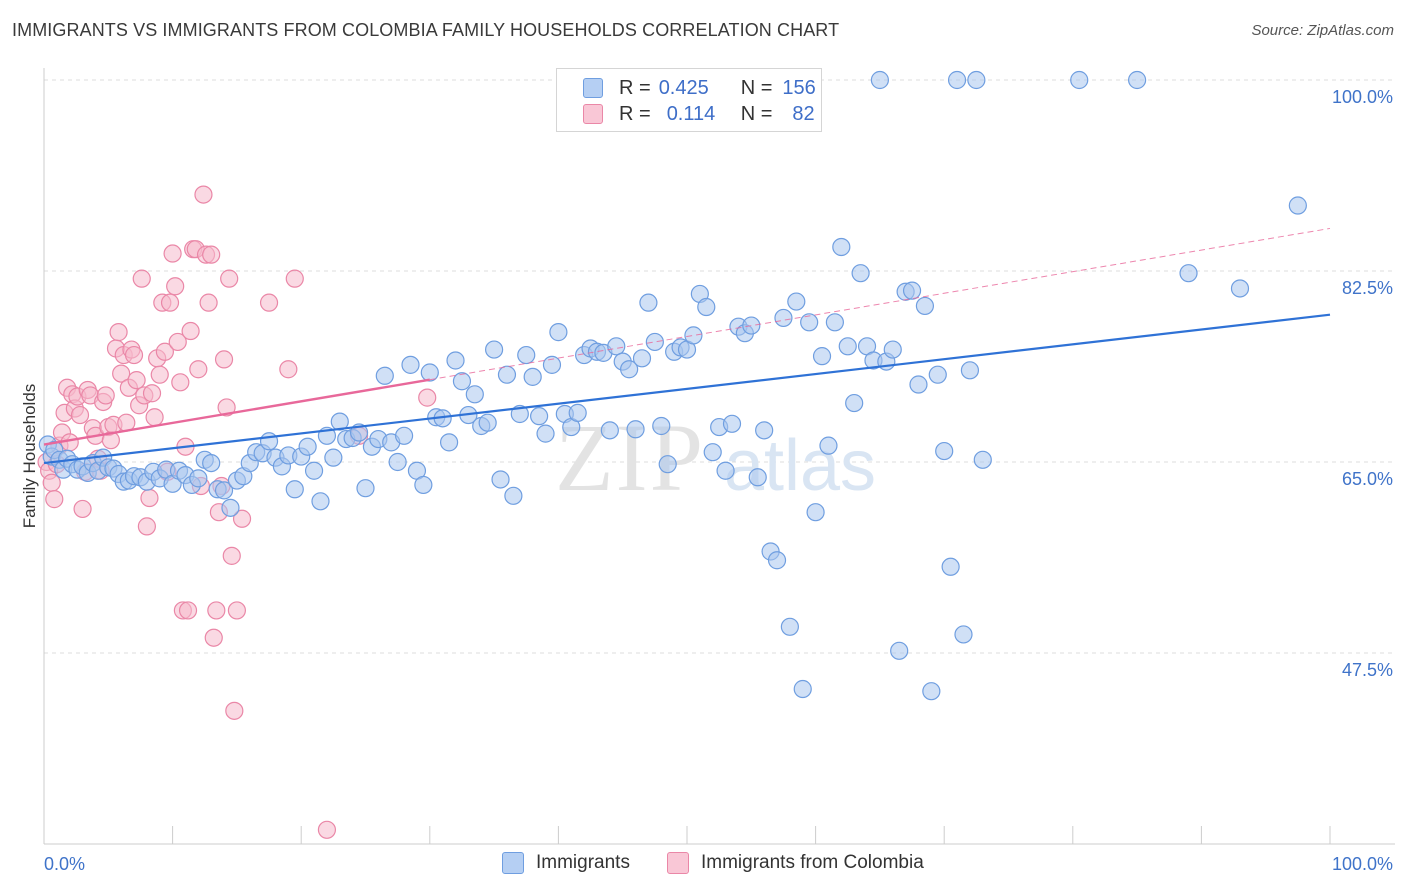 This screenshot has width=1406, height=892. Describe the element at coordinates (513, 863) in the screenshot. I see `bottom-legend-swatch-immigrants` at that location.